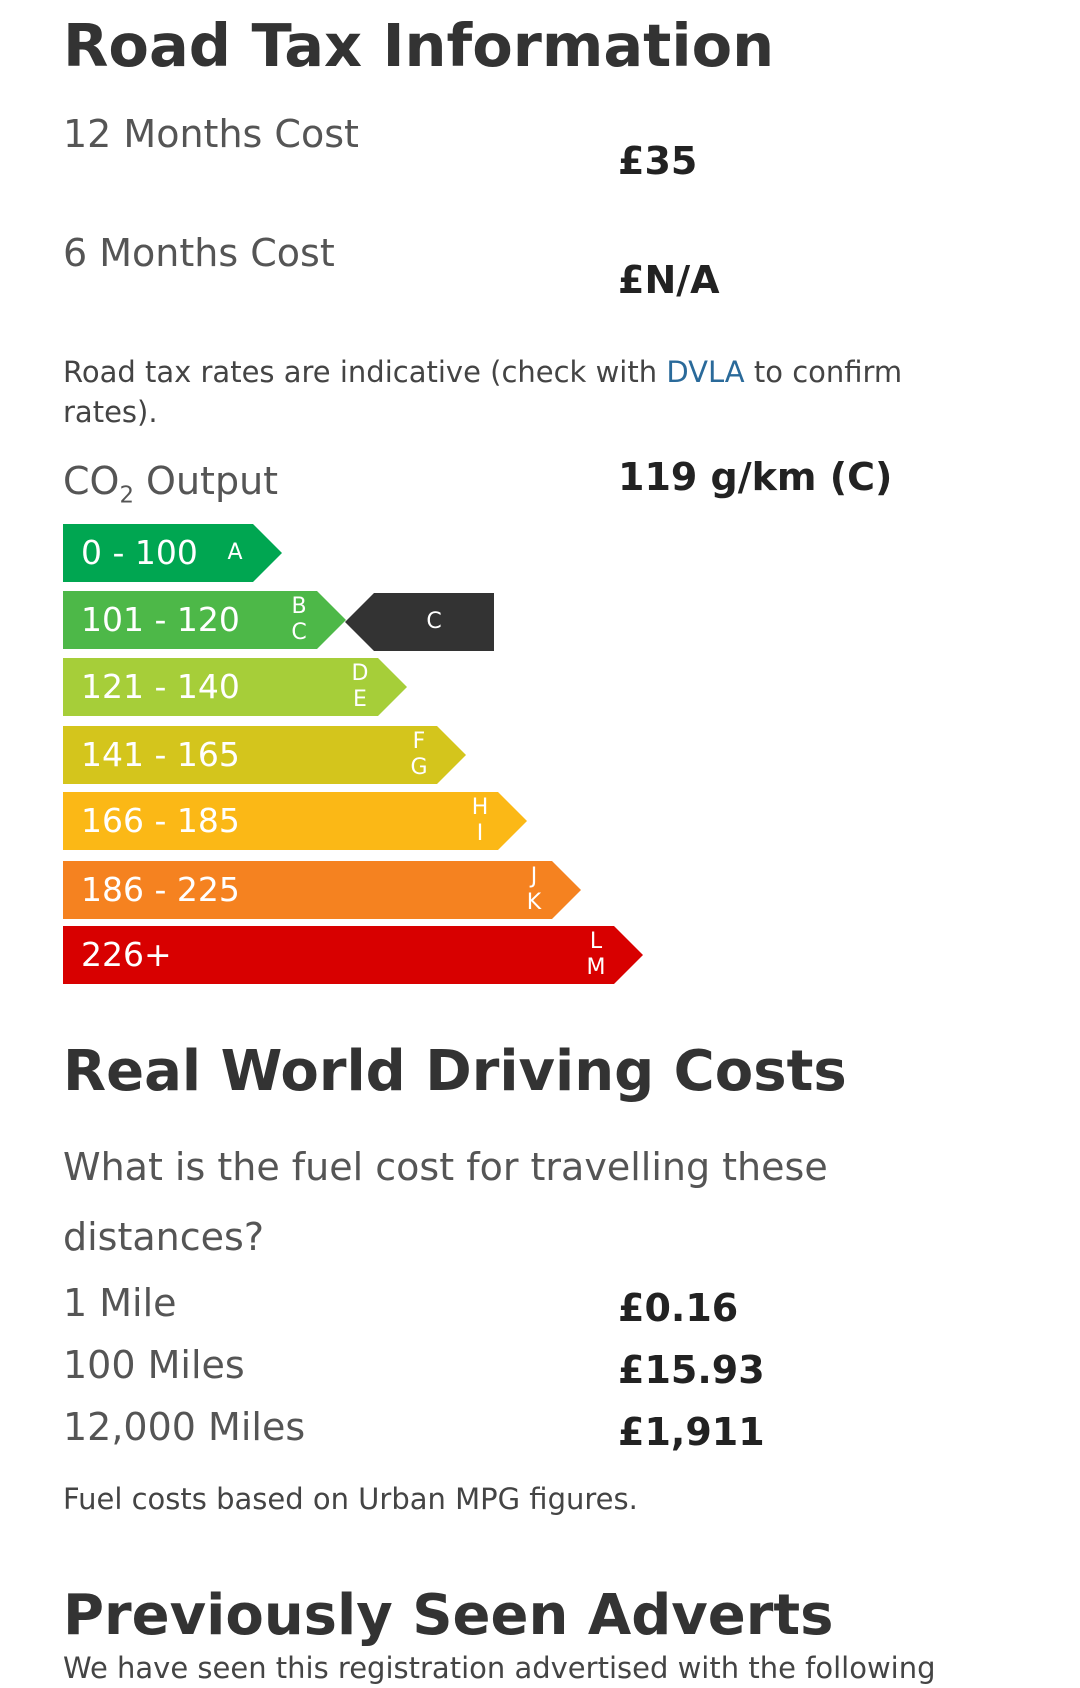  I want to click on co2-output-label: CO2 Output, so click(263, 489).